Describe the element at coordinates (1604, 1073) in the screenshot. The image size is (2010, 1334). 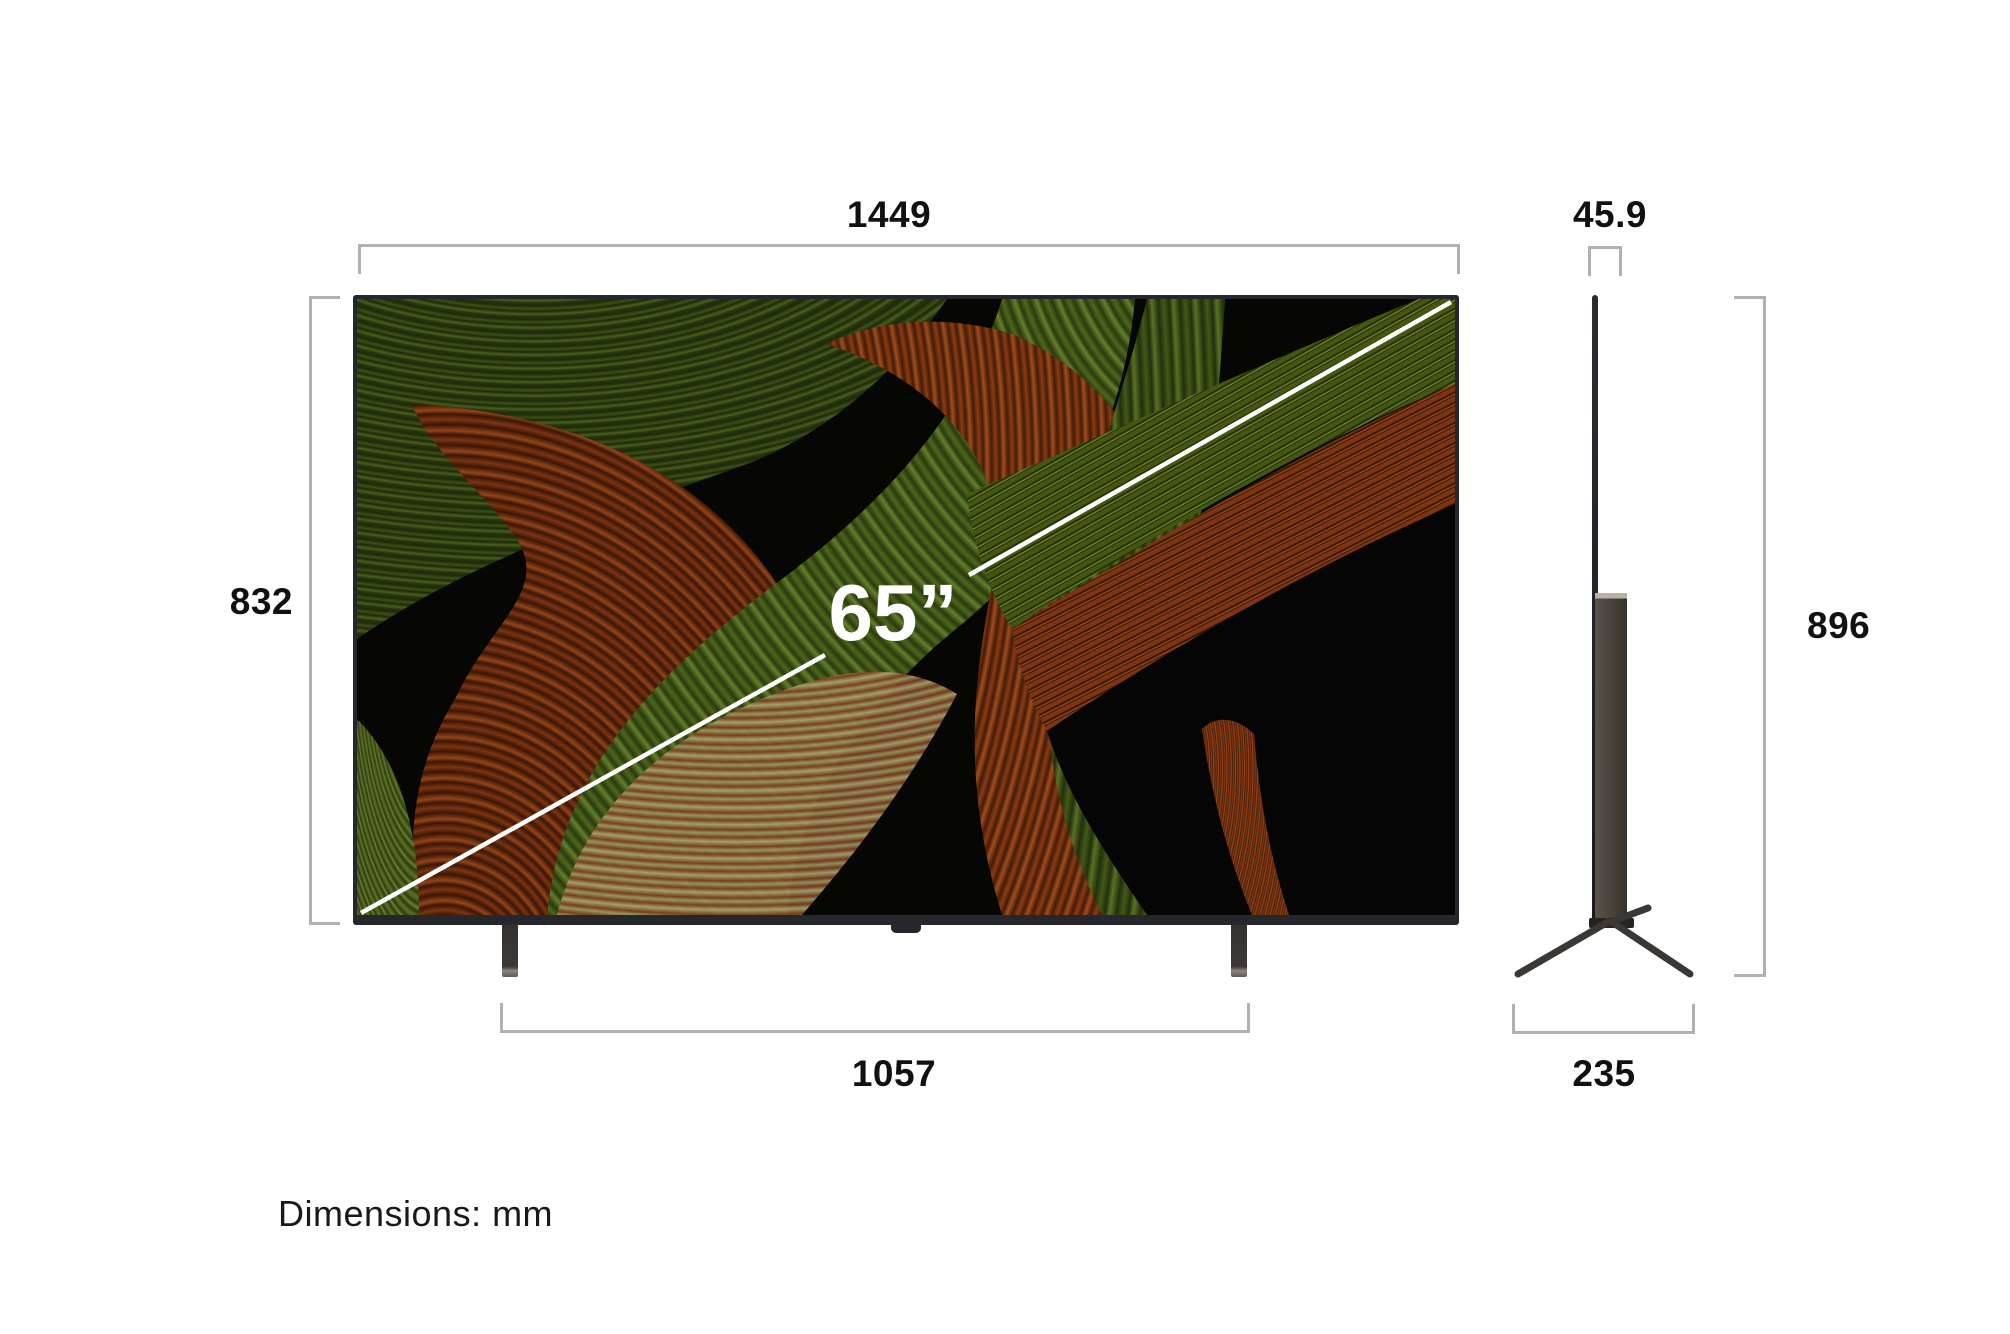
I see `base-depth-label: 235` at that location.